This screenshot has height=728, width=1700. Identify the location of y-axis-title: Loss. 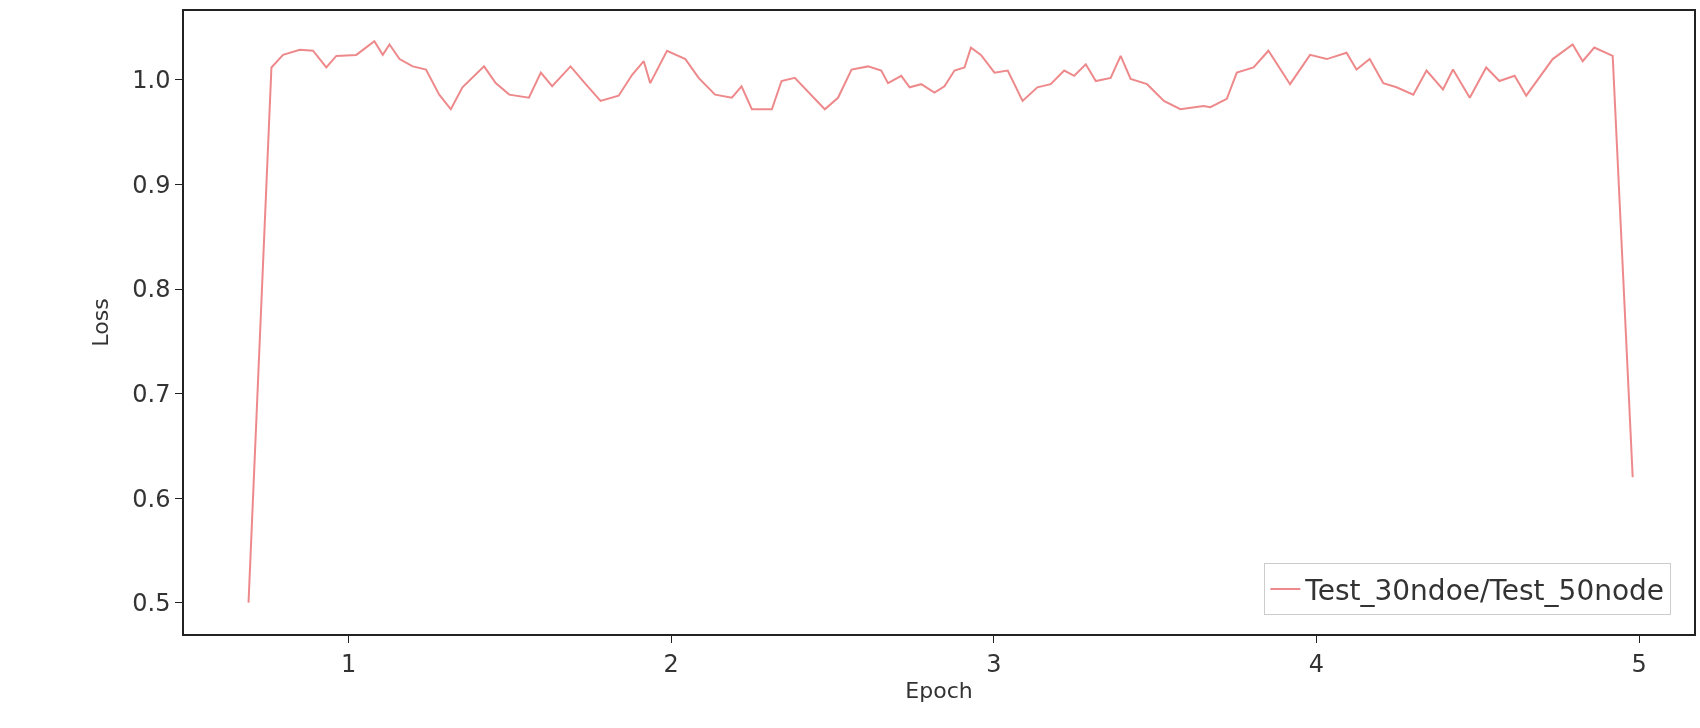
(100, 322).